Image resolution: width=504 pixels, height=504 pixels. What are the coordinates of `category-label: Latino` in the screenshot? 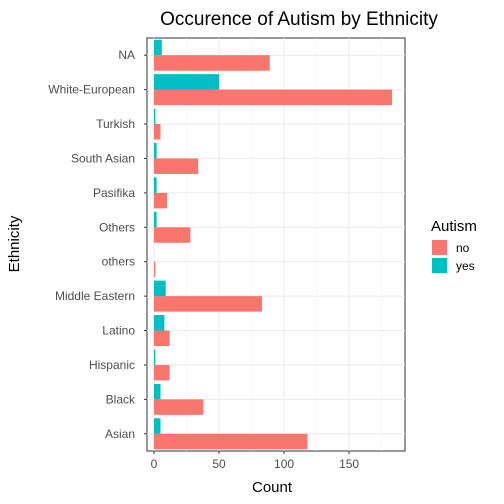 It's located at (118, 331).